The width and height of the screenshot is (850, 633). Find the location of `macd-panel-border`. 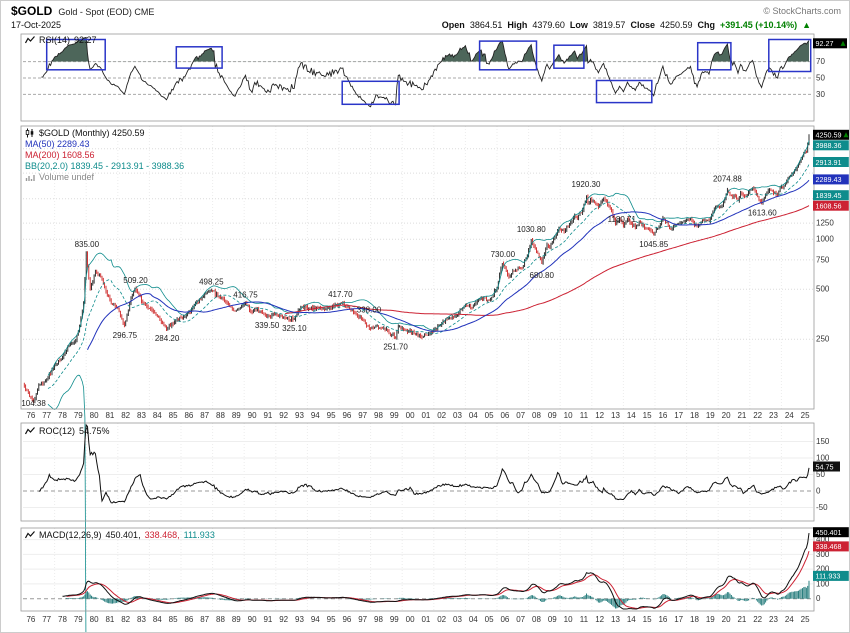

macd-panel-border is located at coordinates (417, 569).